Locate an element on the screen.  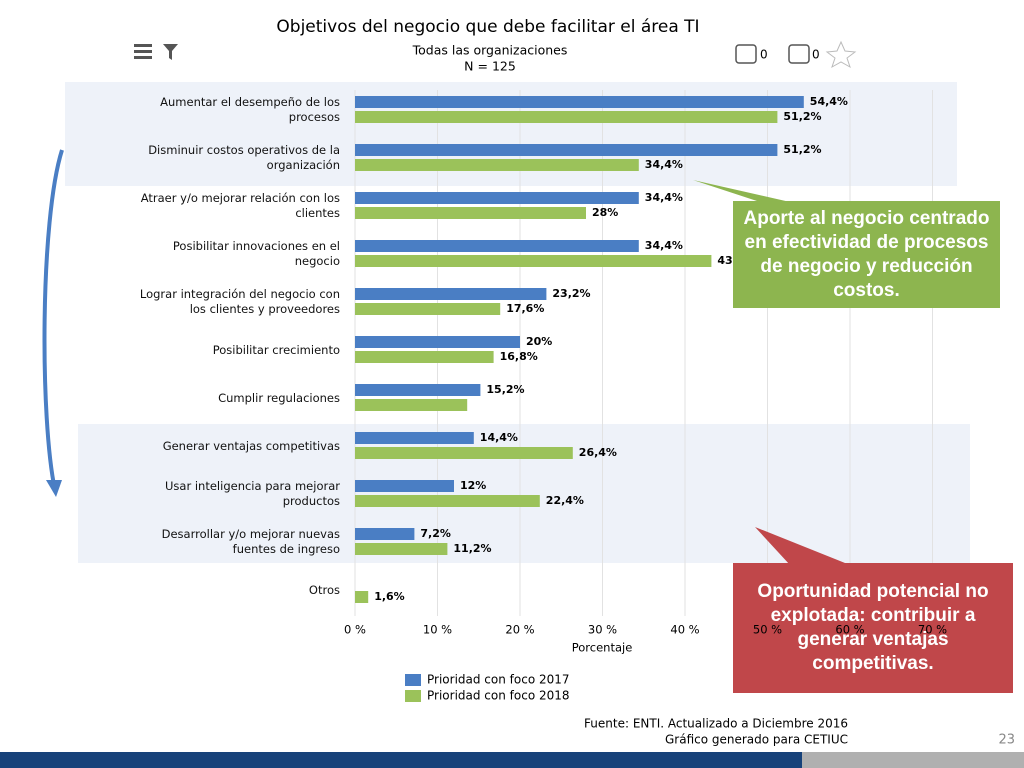
value-label: 20% is located at coordinates (539, 341).